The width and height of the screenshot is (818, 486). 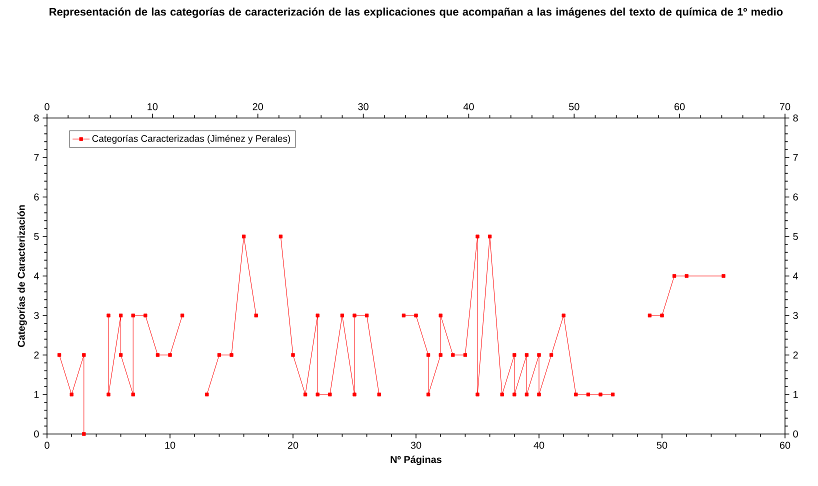 I want to click on y-tick-label: 4, so click(x=36, y=276).